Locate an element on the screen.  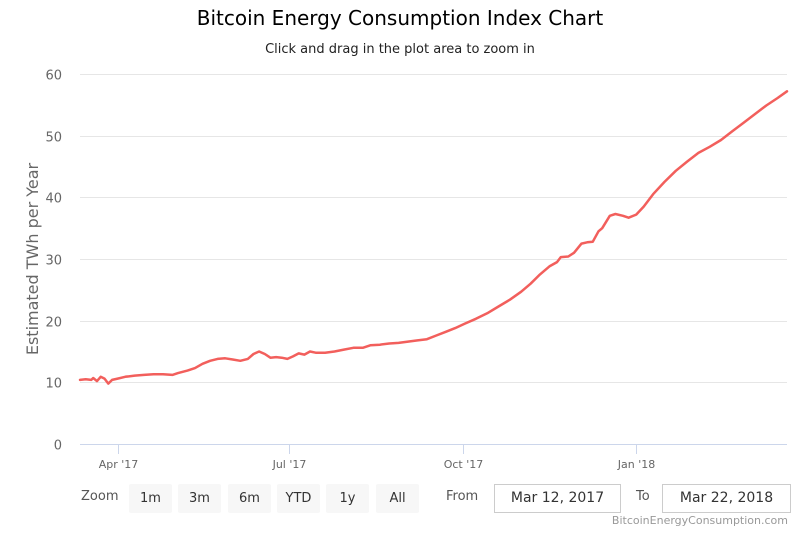
from-label: From is located at coordinates (462, 496).